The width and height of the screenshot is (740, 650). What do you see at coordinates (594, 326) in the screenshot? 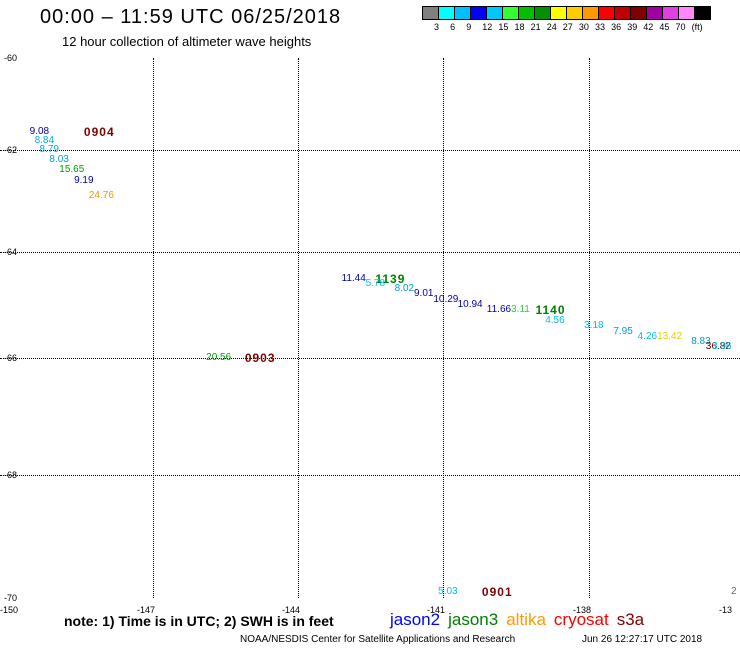
I see `wave-height-value: 3.18` at bounding box center [594, 326].